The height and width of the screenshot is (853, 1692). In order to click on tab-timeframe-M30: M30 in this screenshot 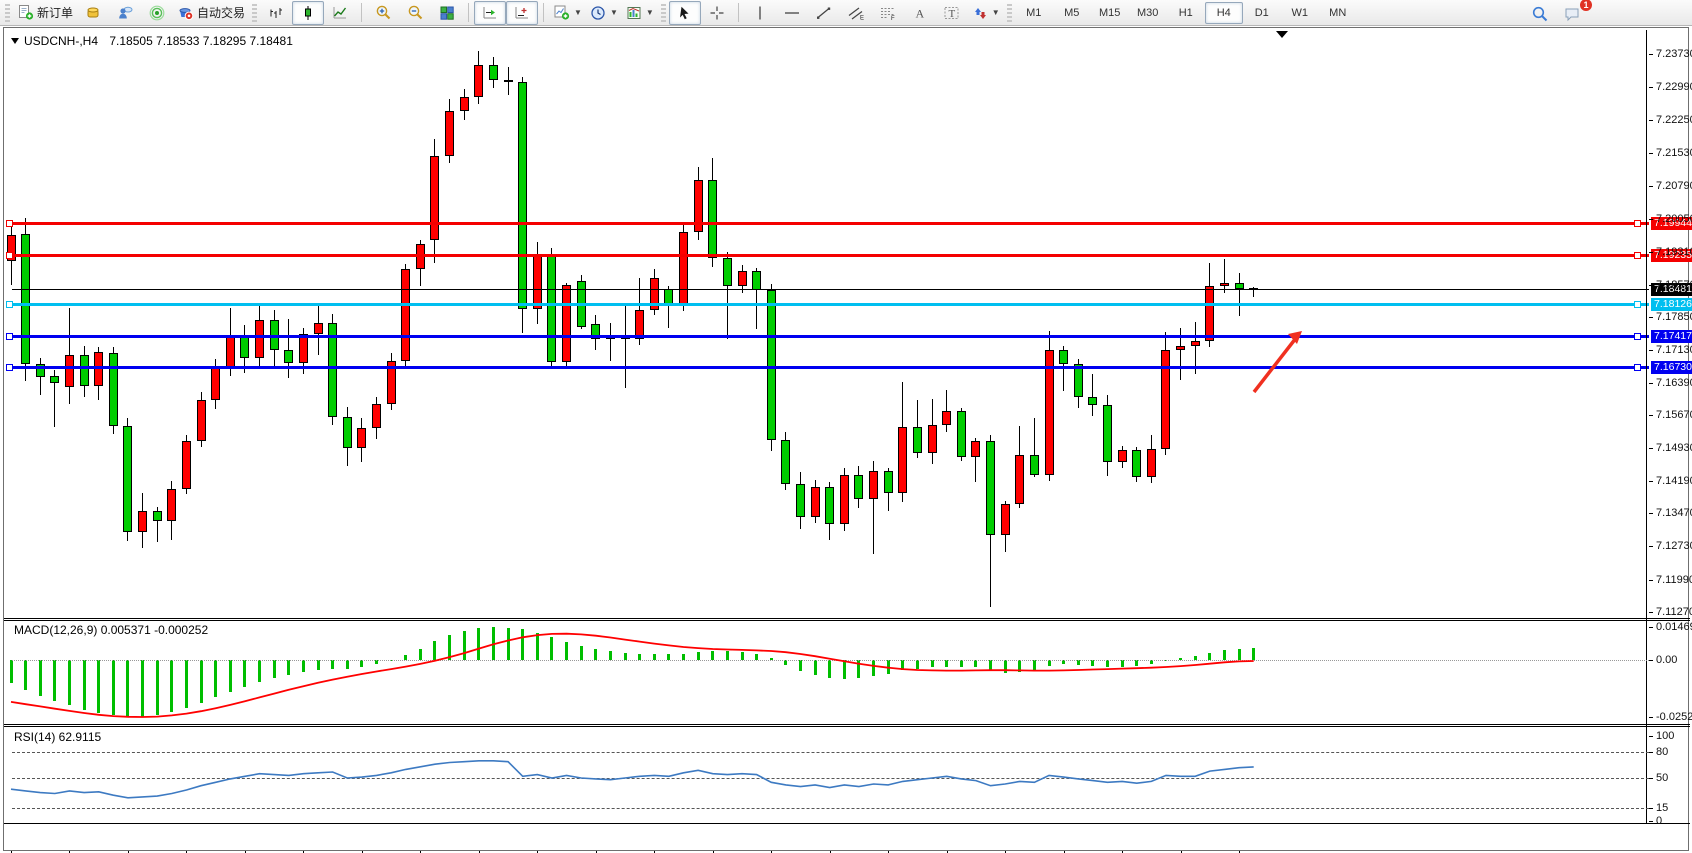, I will do `click(1148, 12)`.